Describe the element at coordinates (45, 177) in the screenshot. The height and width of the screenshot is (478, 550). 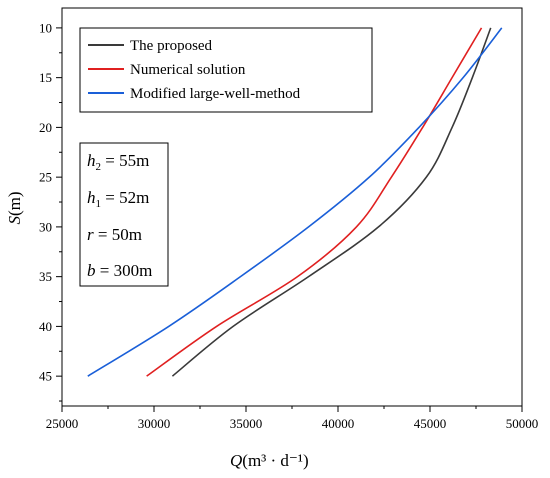
I see `y-tick-label: 25` at that location.